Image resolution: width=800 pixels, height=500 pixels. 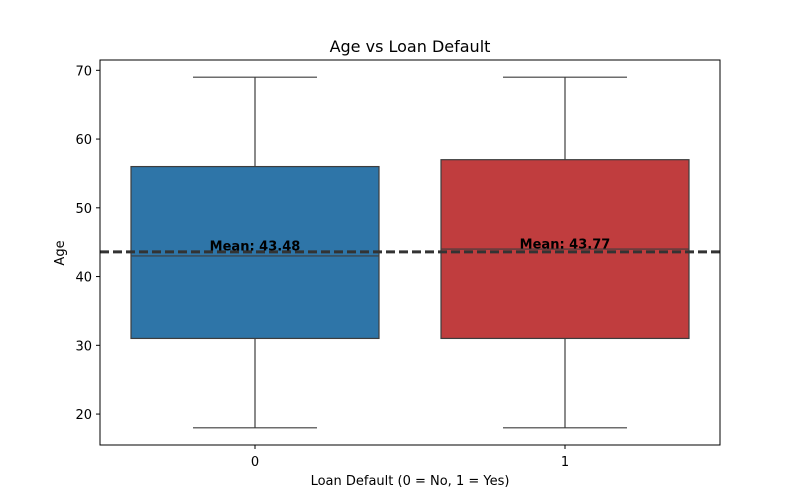 I want to click on mean-label: Mean: 43.77, so click(x=565, y=245).